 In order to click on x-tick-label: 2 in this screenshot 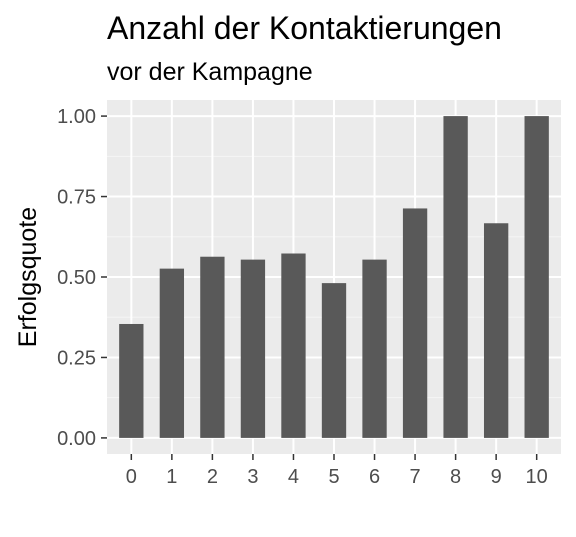, I will do `click(212, 477)`.